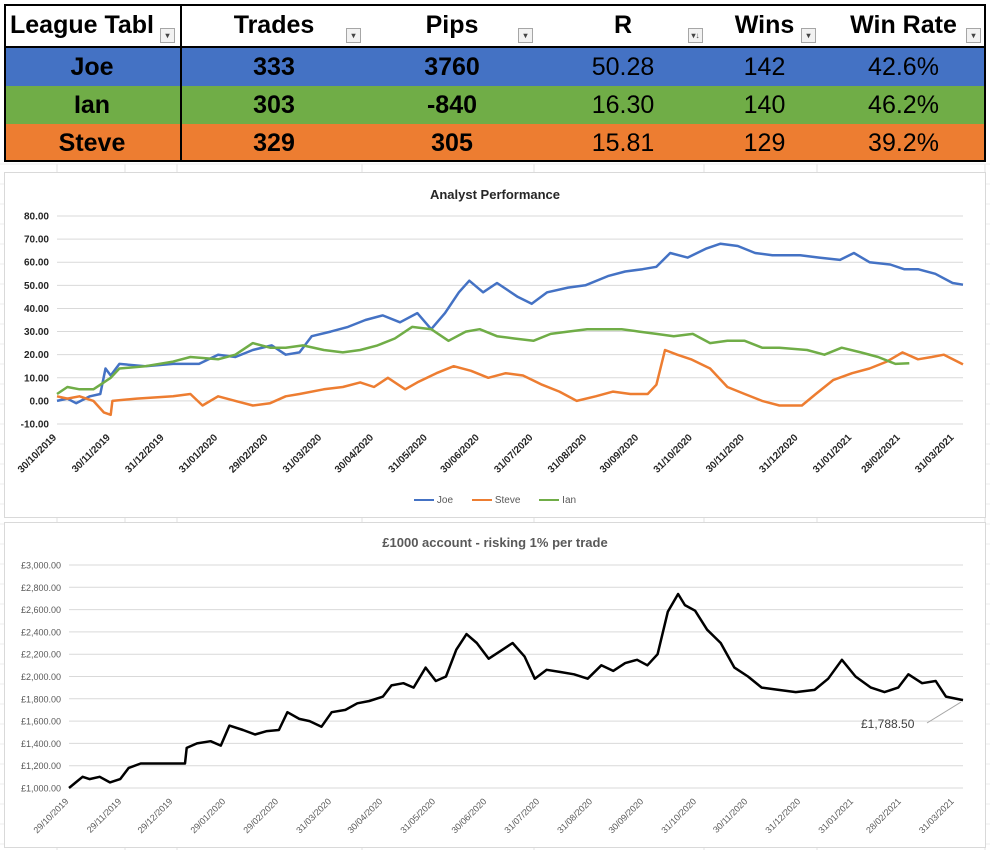  What do you see at coordinates (36, 332) in the screenshot?
I see `y-tick-label: 30.00` at bounding box center [36, 332].